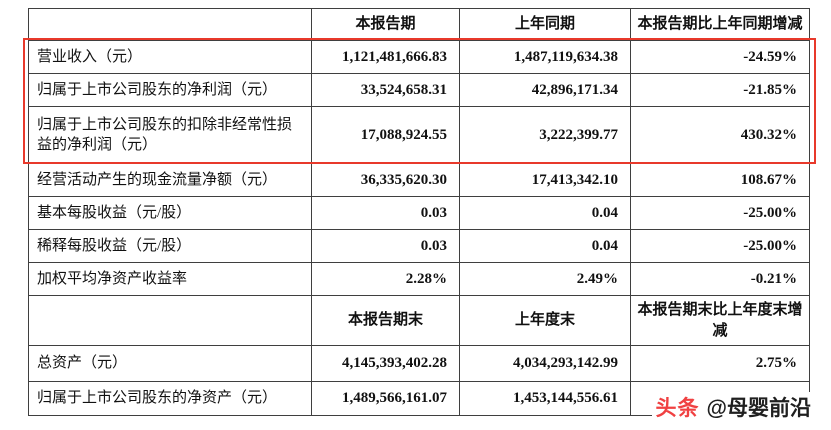 Image resolution: width=831 pixels, height=430 pixels. What do you see at coordinates (758, 408) in the screenshot?
I see `watermark-handle: @母婴前沿` at bounding box center [758, 408].